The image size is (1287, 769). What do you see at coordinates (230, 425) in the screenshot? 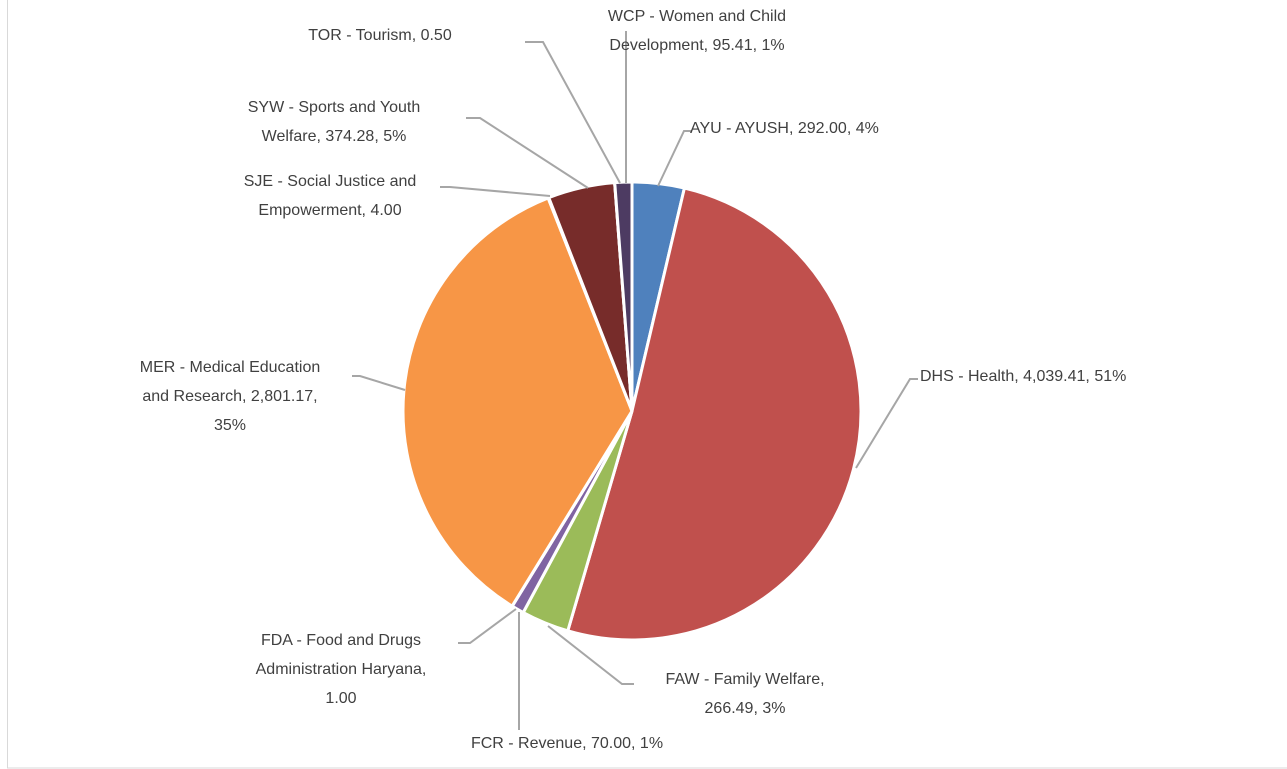
I see `data-label: 35%` at bounding box center [230, 425].